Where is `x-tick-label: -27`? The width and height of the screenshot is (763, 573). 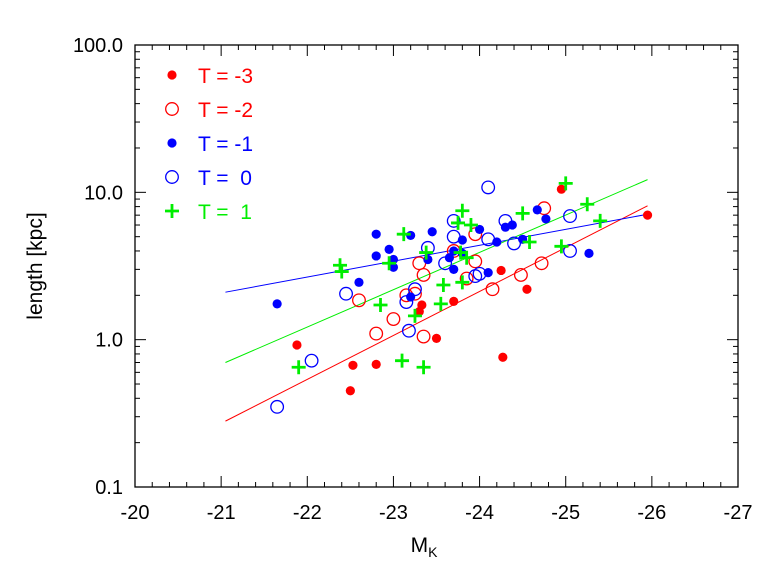 x-tick-label: -27 is located at coordinates (738, 513).